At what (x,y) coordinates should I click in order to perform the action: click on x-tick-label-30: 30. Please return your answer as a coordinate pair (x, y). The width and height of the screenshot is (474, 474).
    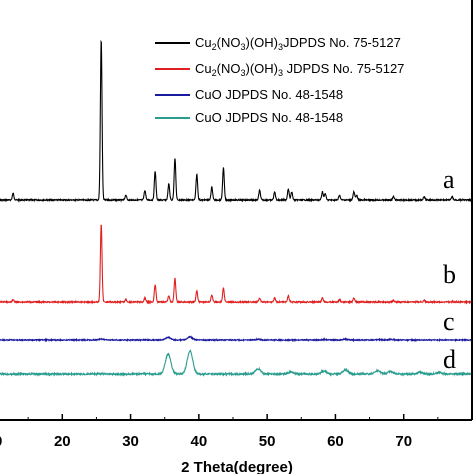
    Looking at the image, I should click on (130, 441).